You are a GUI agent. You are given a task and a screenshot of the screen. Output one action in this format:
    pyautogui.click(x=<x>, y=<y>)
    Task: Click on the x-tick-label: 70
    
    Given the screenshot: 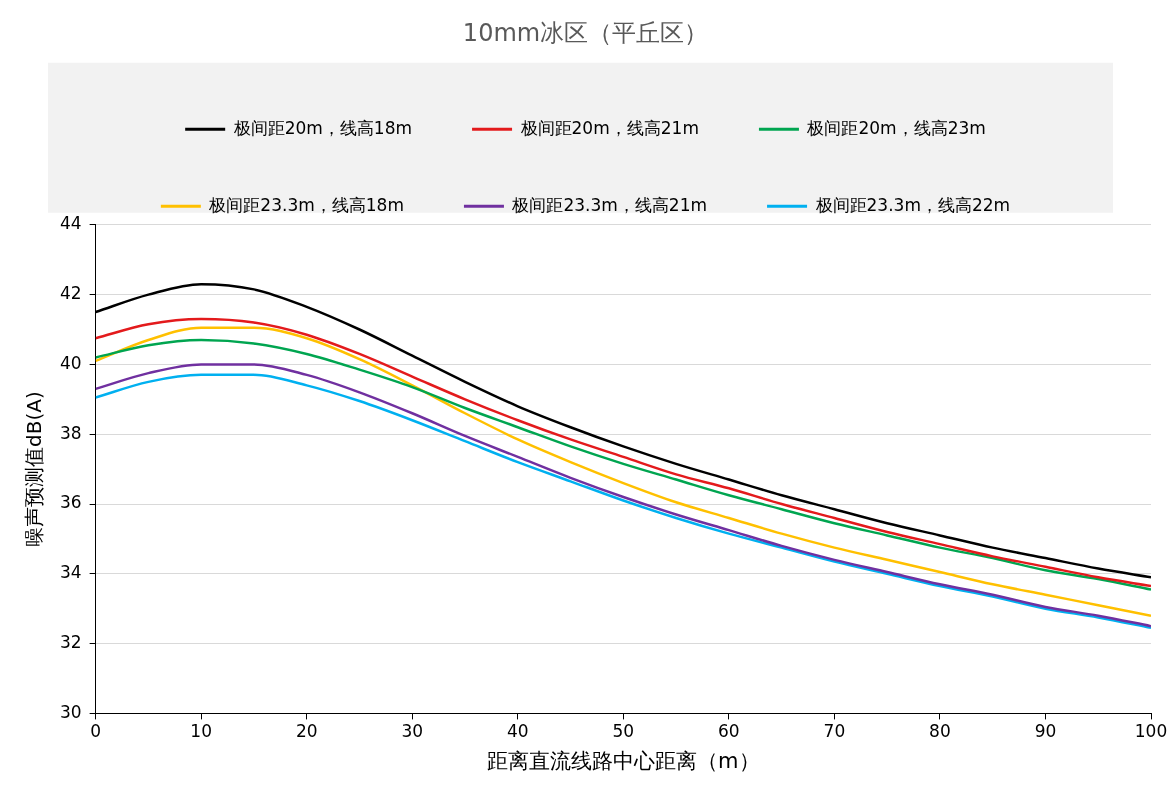 What is the action you would take?
    pyautogui.click(x=834, y=731)
    